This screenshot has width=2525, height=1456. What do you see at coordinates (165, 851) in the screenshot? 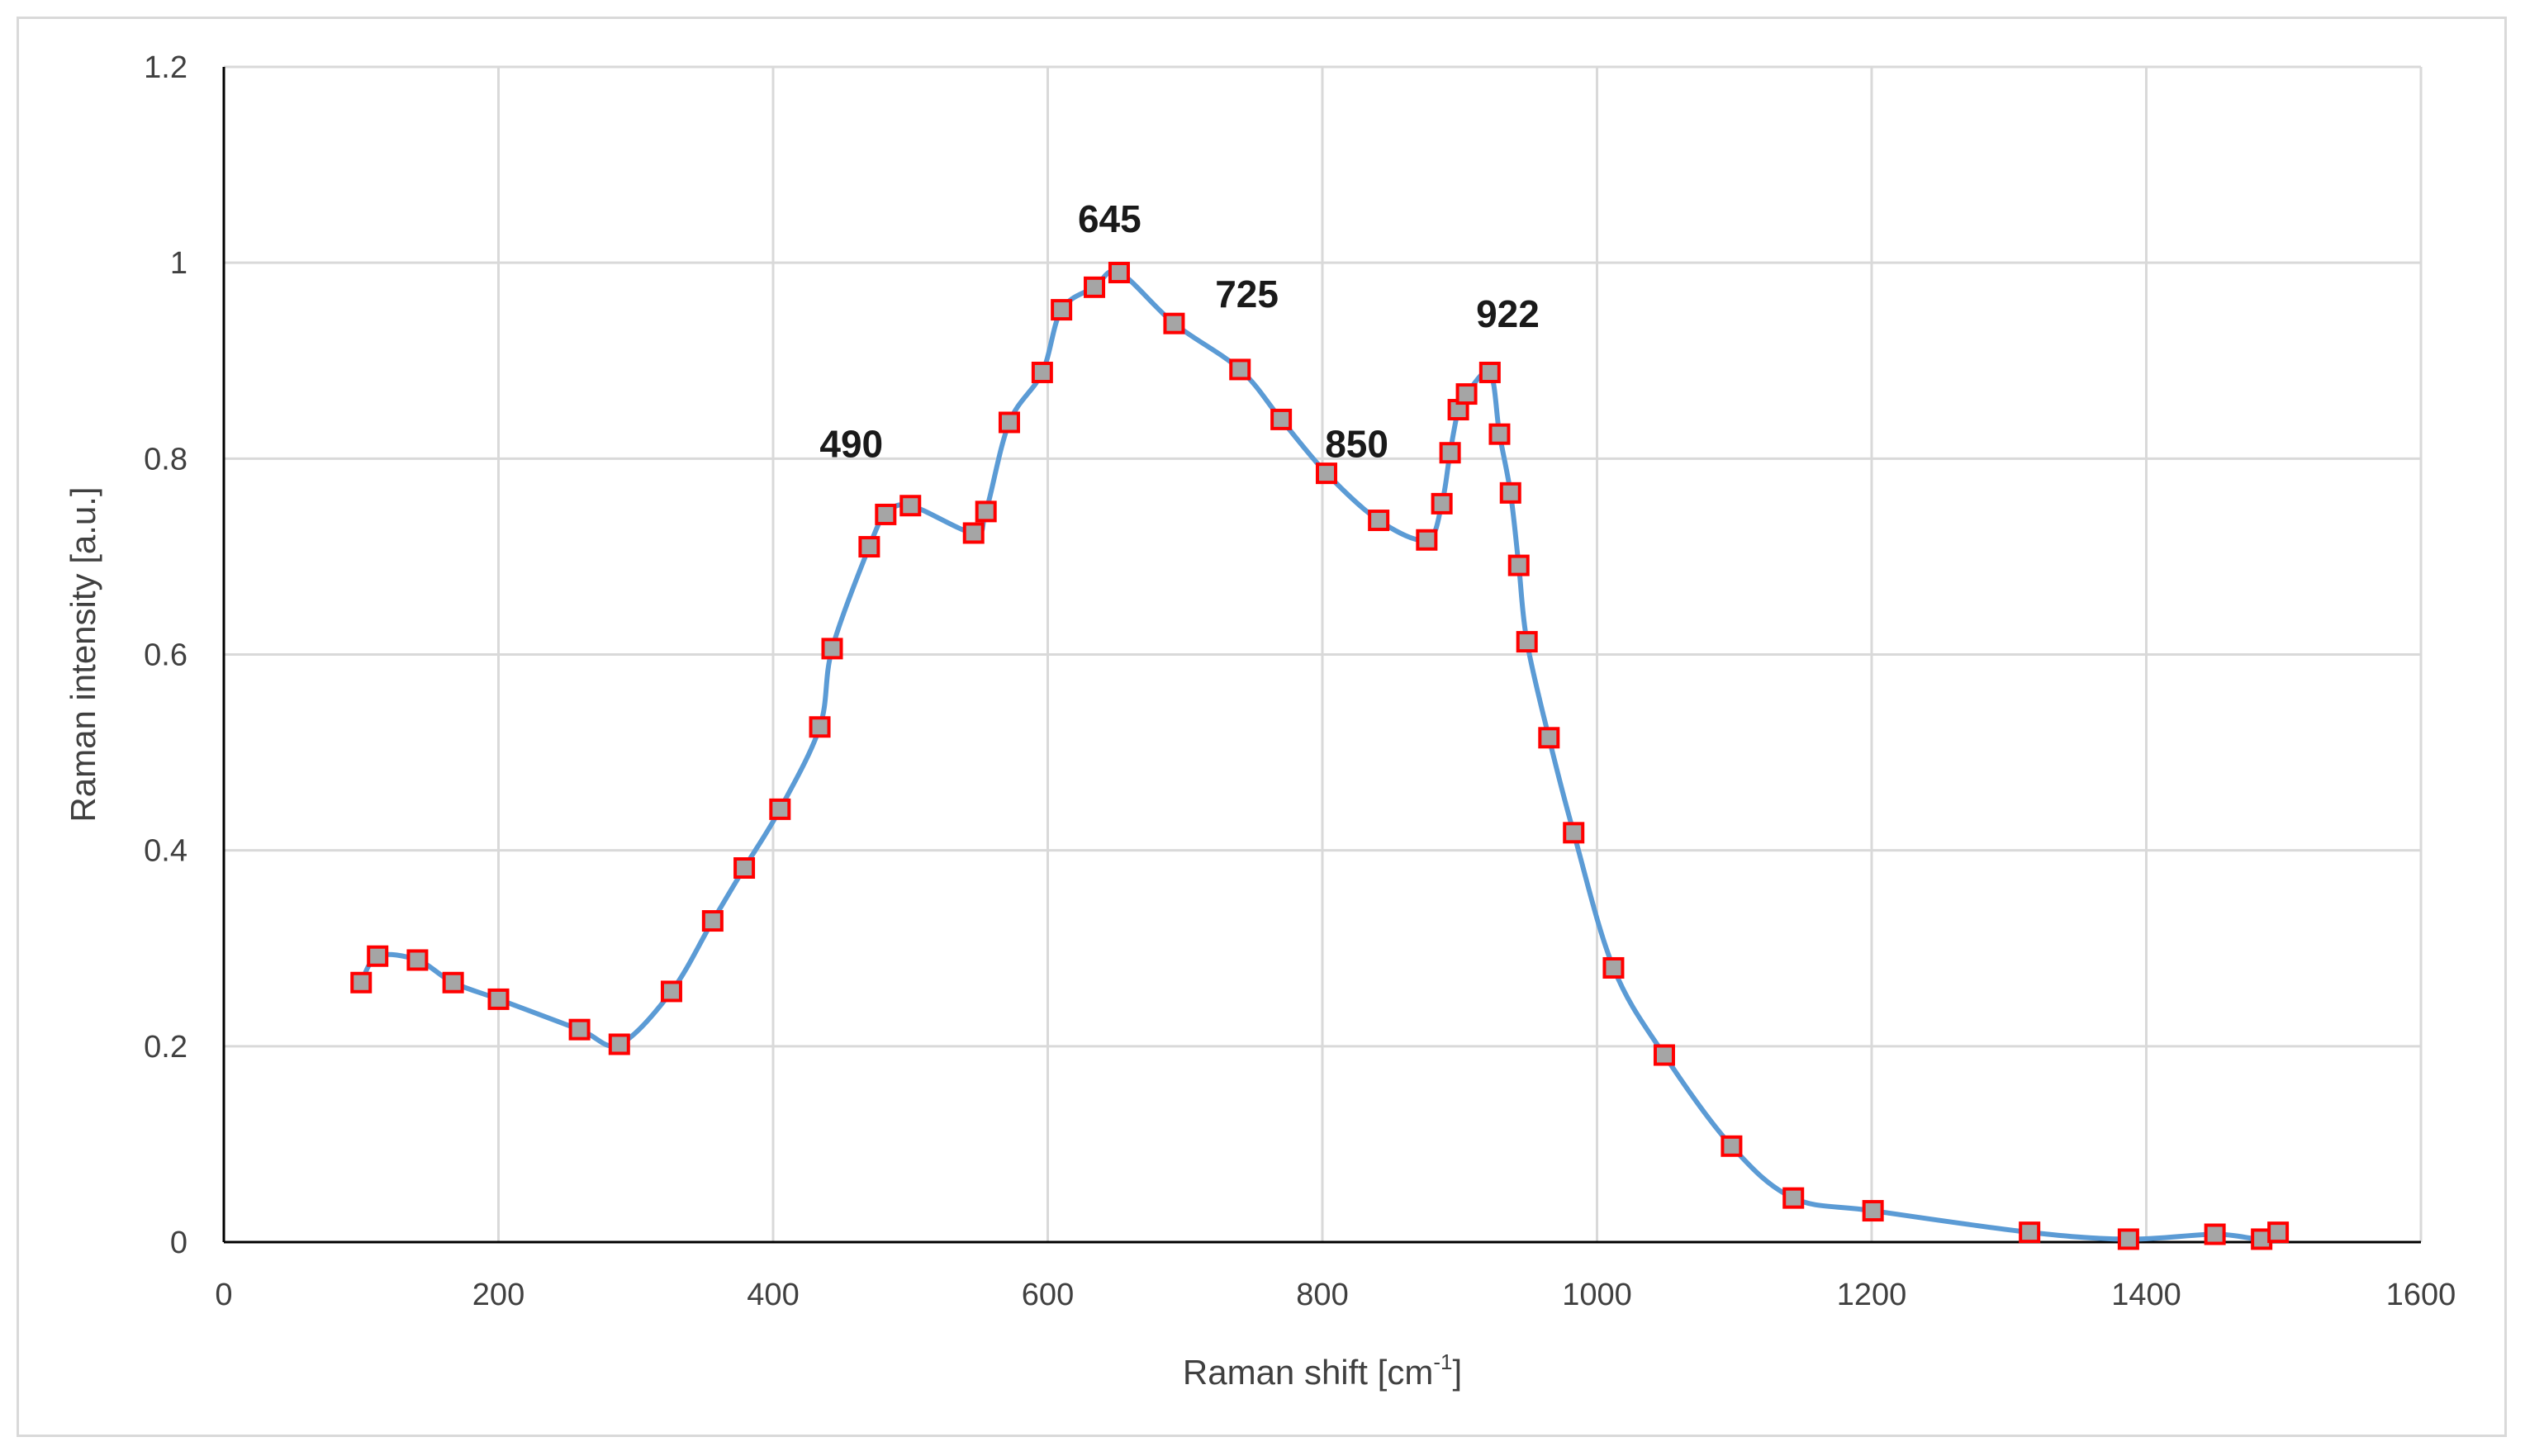
I see `y-tick-label: 0.4` at bounding box center [165, 851].